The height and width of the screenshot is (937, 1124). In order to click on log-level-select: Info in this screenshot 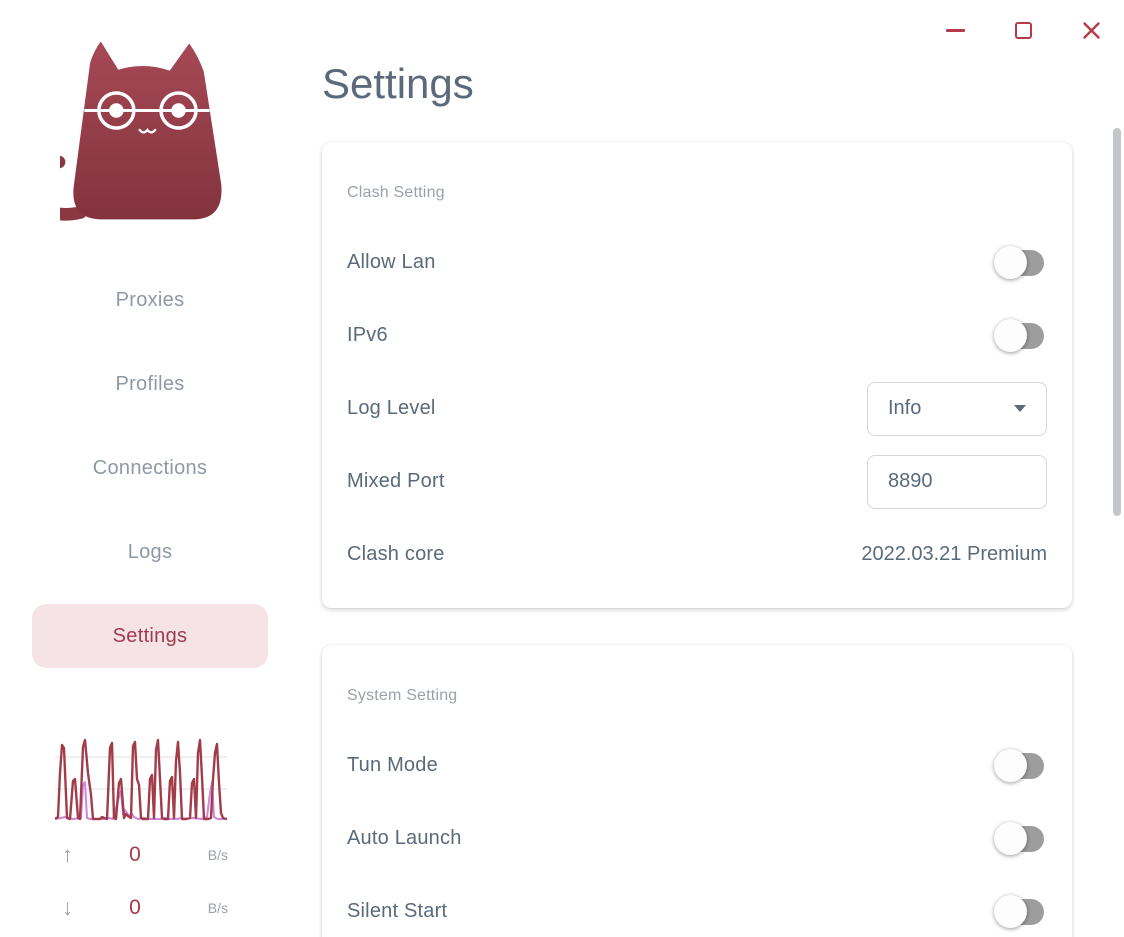, I will do `click(957, 408)`.